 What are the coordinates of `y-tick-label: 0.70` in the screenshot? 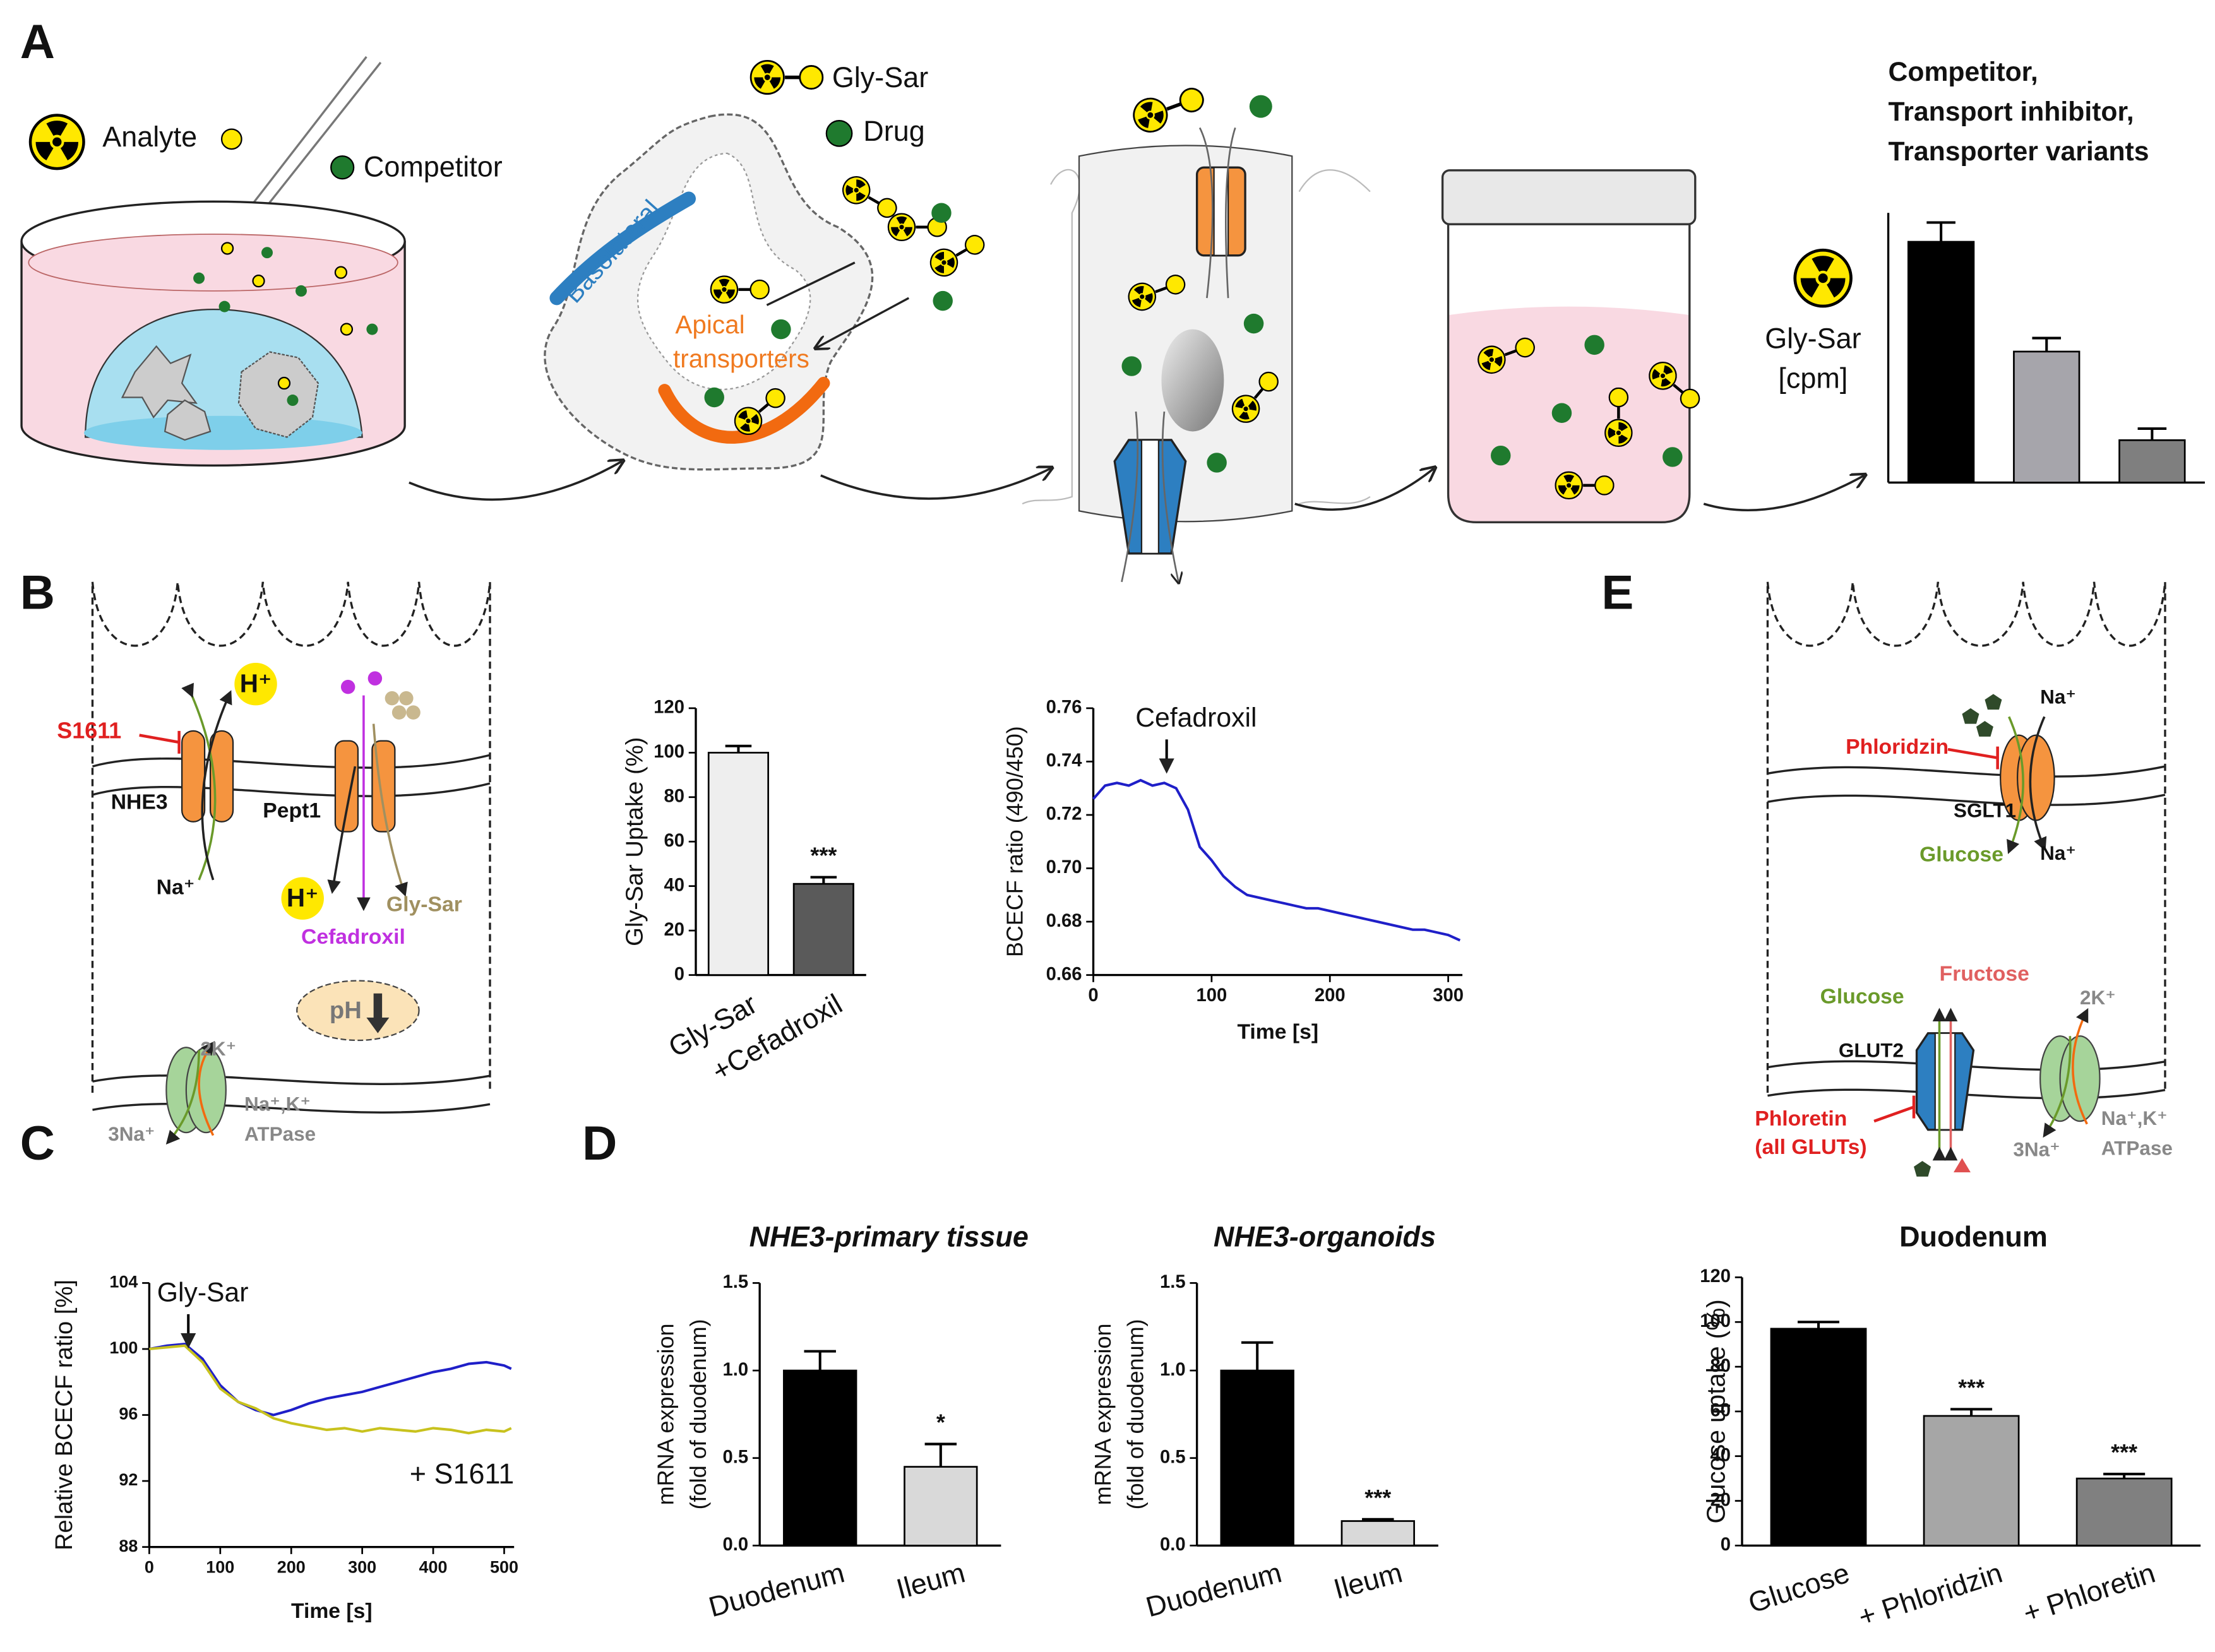 It's located at (1064, 867).